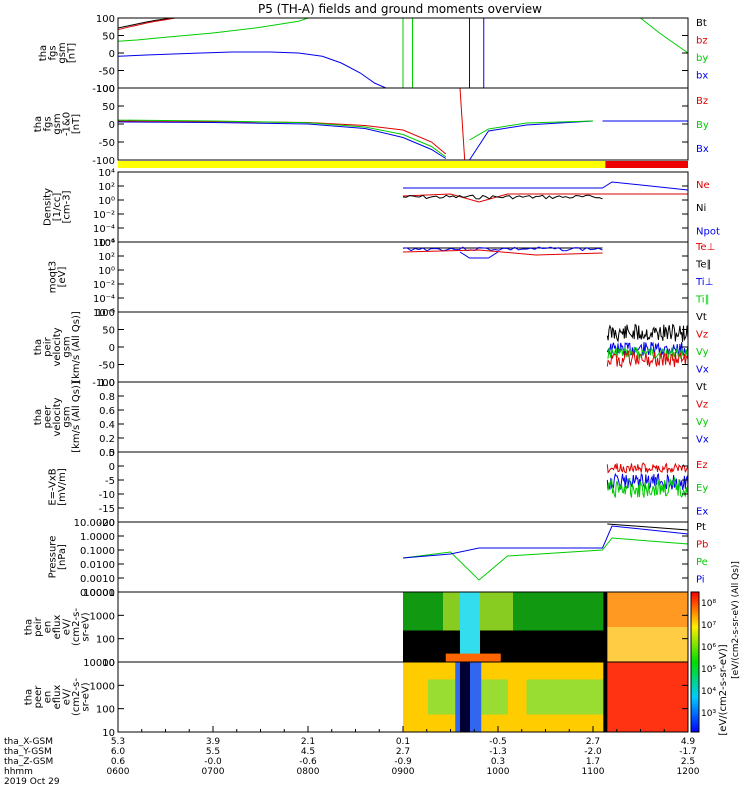 This screenshot has height=800, width=750. Describe the element at coordinates (57, 627) in the screenshot. I see `peir-eflux-ylabel: eflux` at that location.